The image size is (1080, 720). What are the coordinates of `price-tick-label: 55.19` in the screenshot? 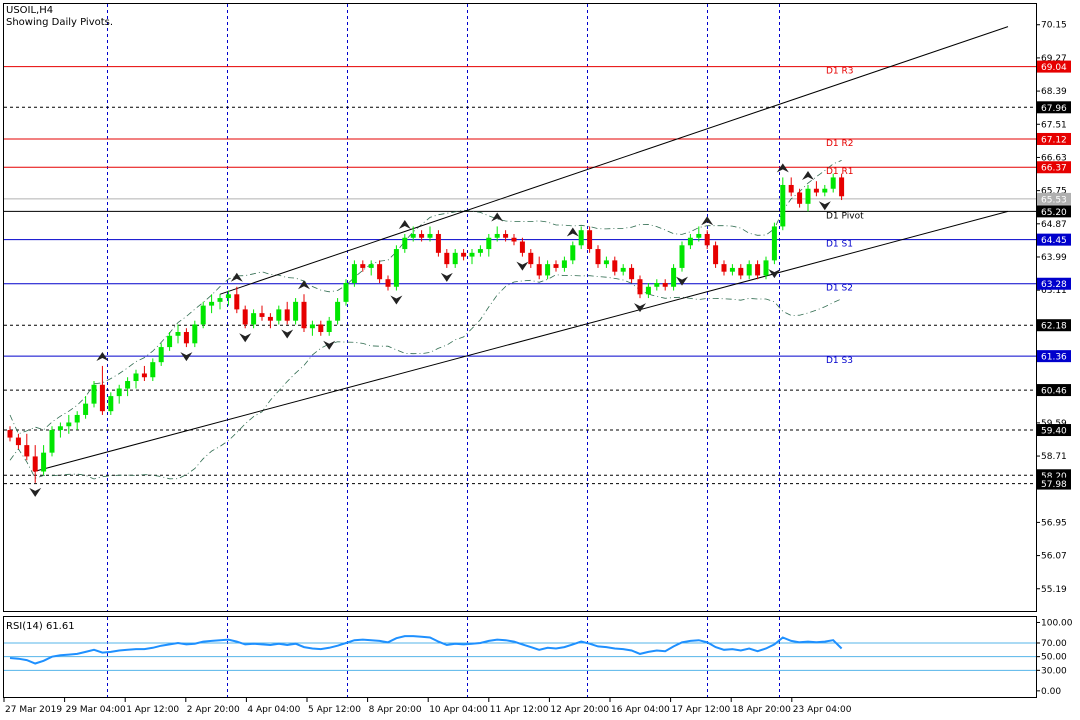 It's located at (1054, 590).